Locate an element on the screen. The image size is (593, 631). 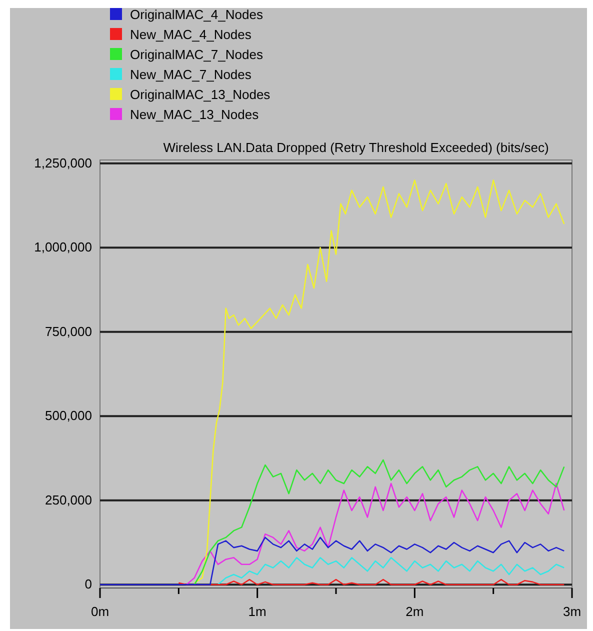
legend-label: OriginalMAC_13_Nodes is located at coordinates (200, 94).